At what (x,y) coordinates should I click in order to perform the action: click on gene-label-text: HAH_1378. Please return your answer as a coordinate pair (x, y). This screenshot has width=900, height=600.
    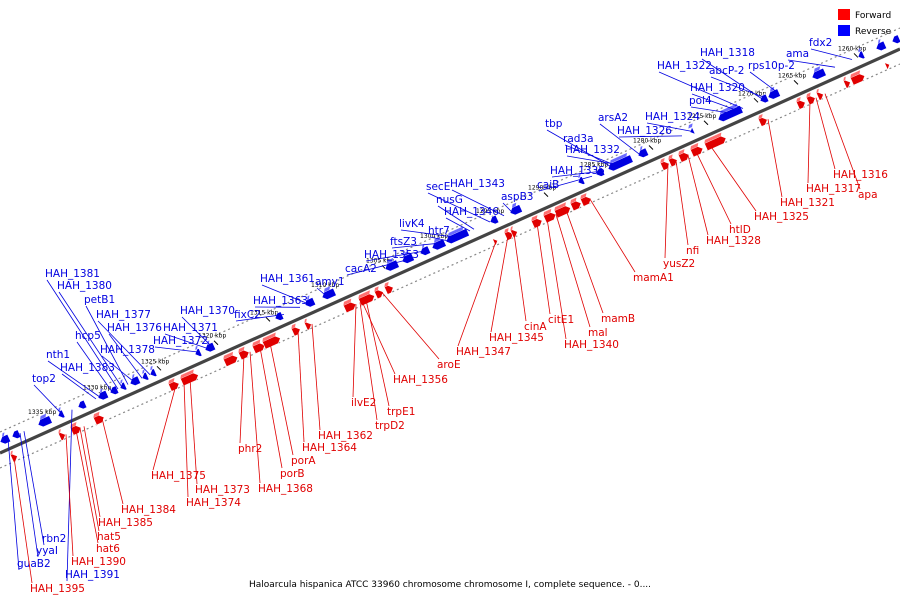
    Looking at the image, I should click on (127, 350).